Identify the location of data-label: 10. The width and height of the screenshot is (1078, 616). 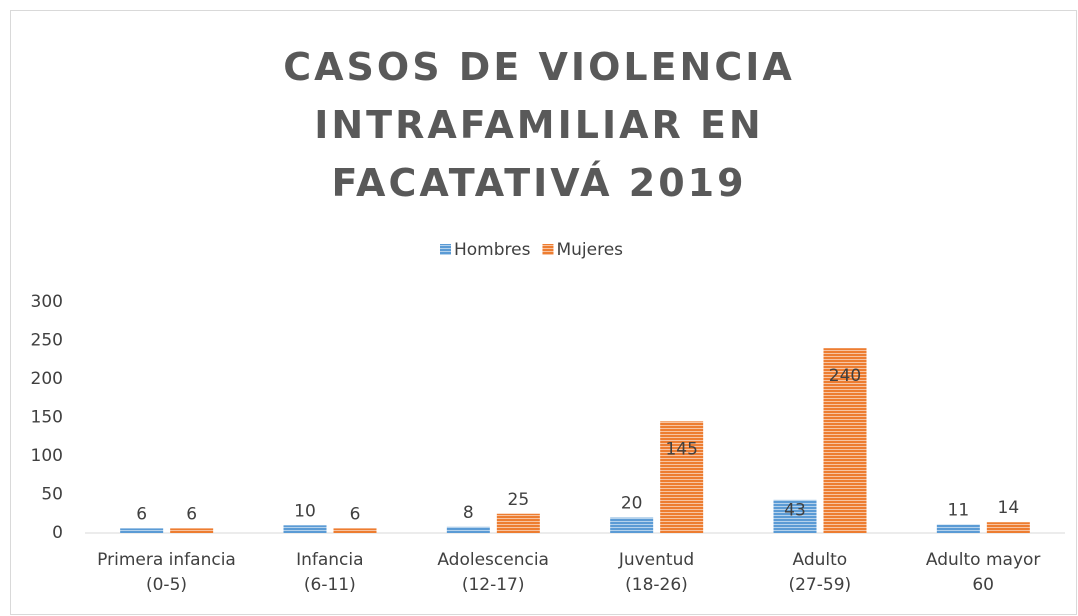
(305, 511).